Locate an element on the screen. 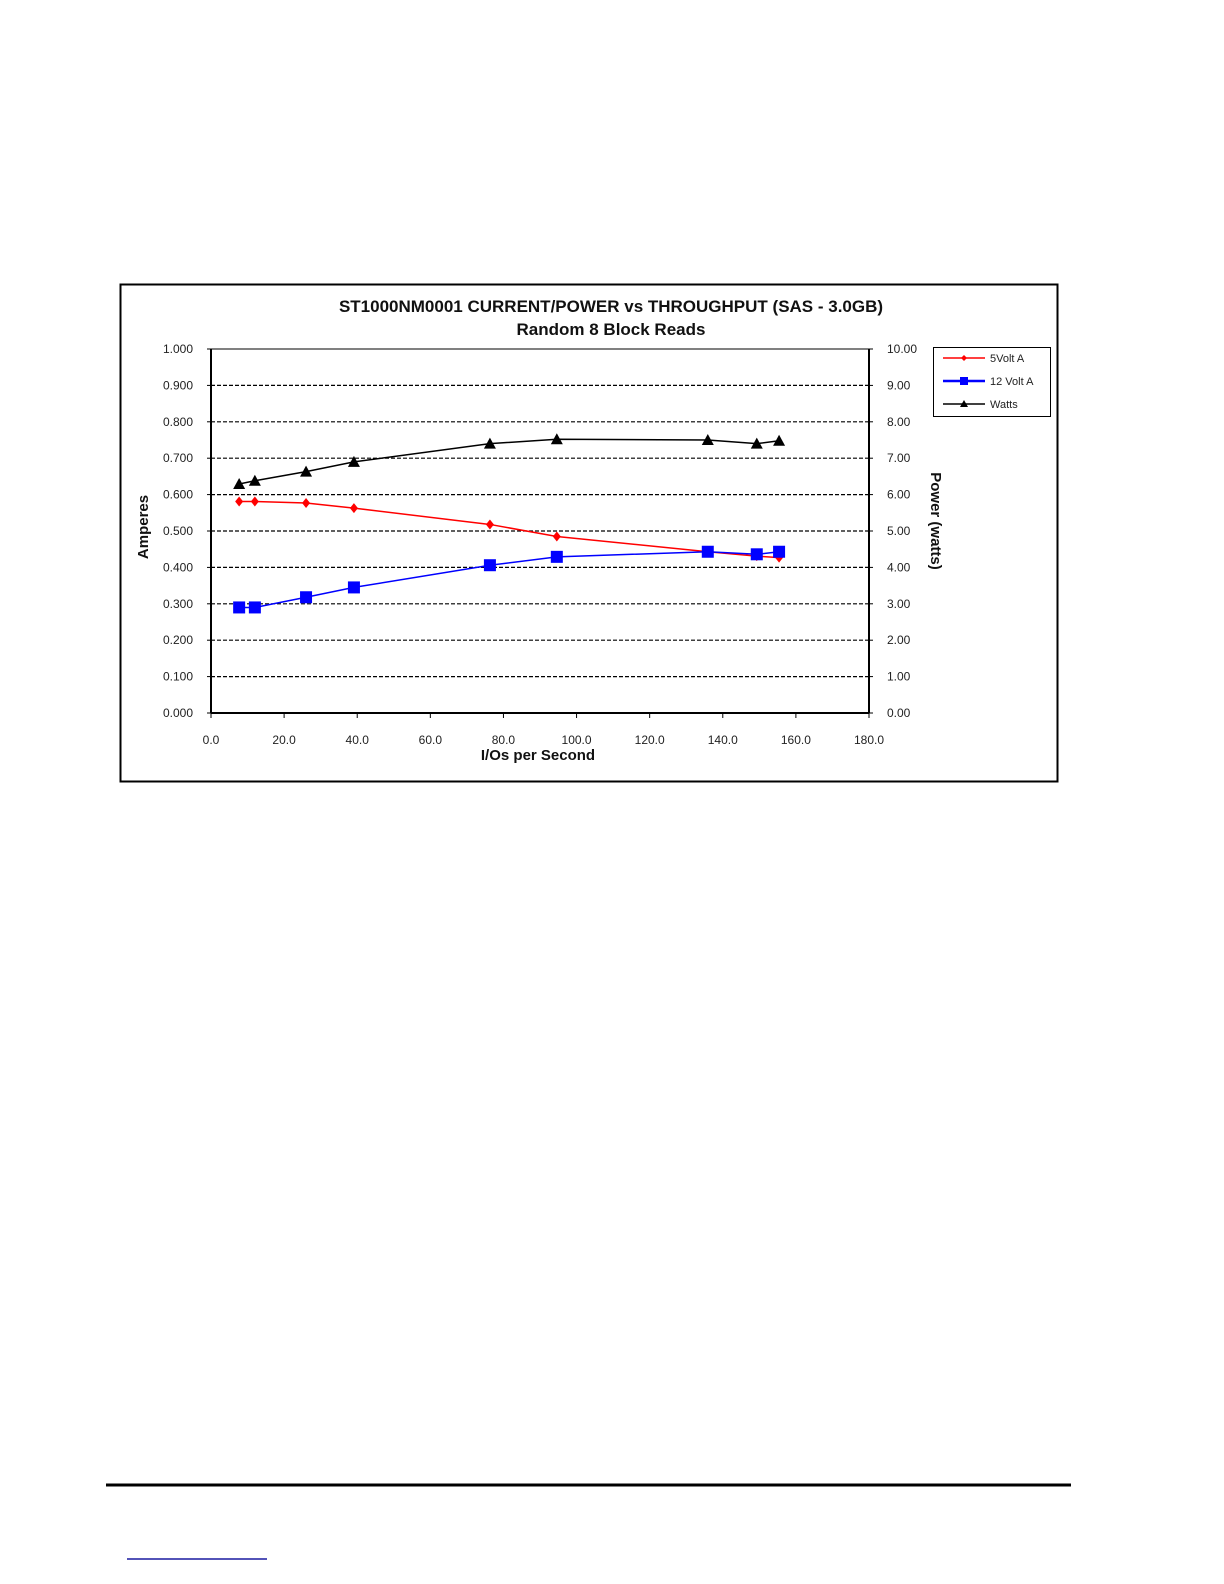  y2-tick-label: 1.00 is located at coordinates (899, 677).